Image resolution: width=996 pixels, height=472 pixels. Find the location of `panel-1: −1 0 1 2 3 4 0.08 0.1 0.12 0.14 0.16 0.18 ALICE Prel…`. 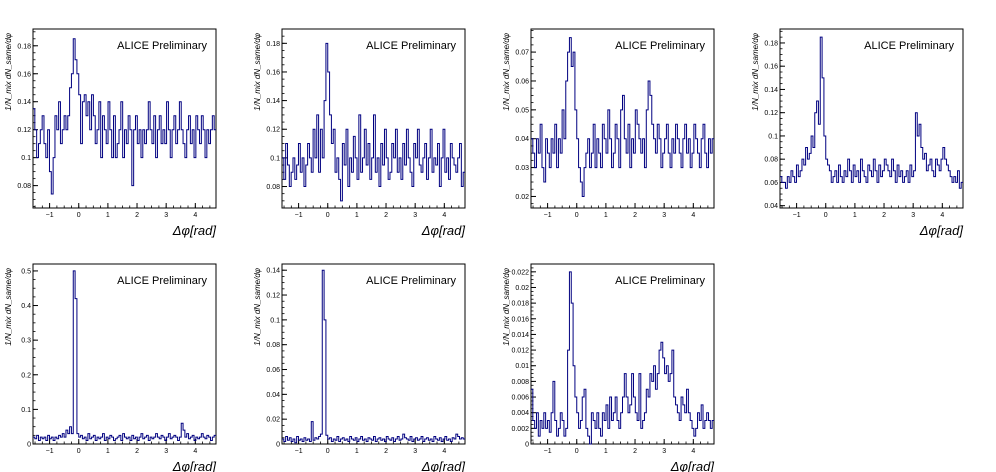

panel-1: −1 0 1 2 3 4 0.08 0.1 0.12 0.14 0.16 0.18 ALICE Prel… is located at coordinates (110, 133).